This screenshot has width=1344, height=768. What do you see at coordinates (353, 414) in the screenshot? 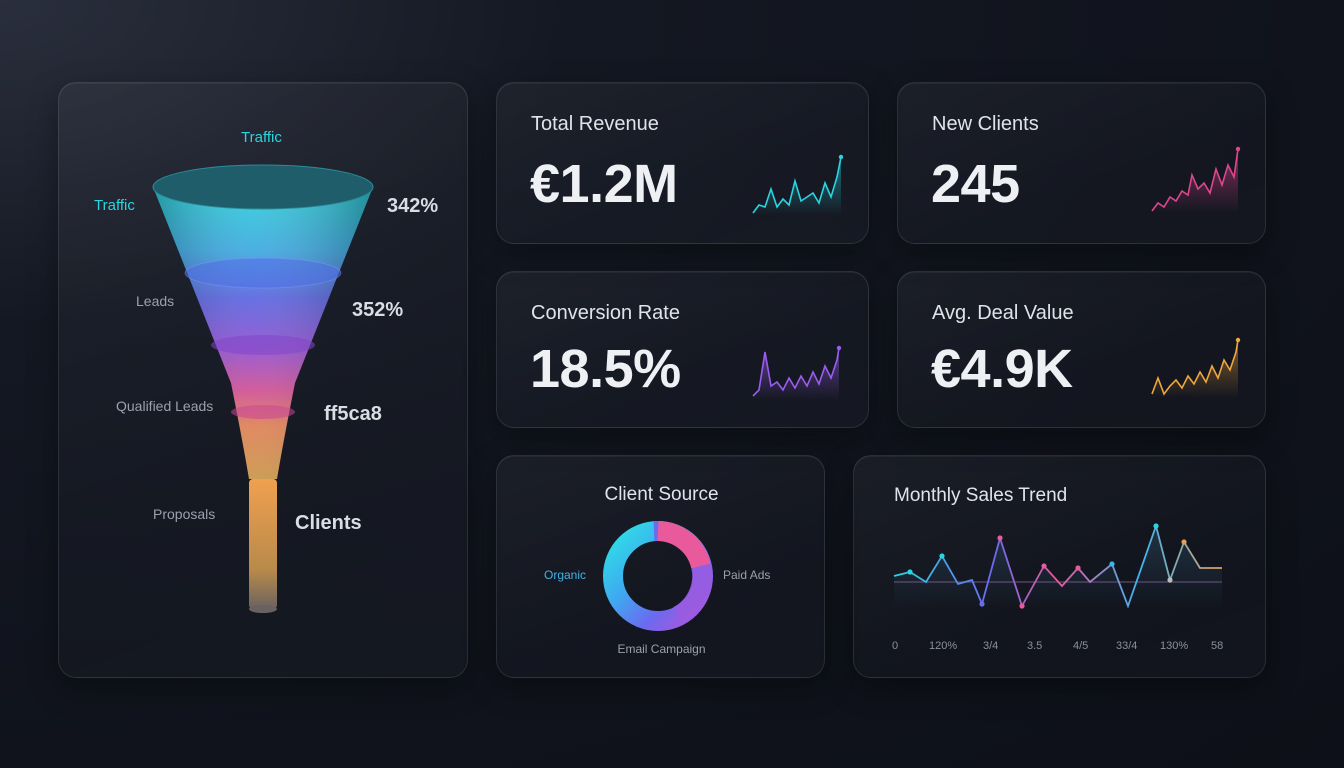
I see `funnel-stage-value-qualified: ff5ca8` at bounding box center [353, 414].